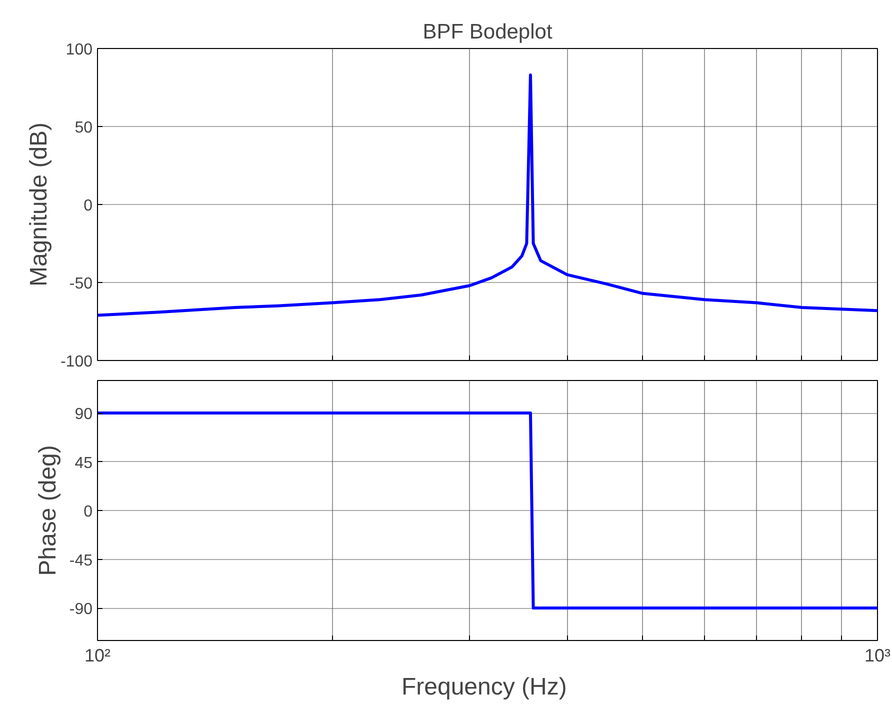 Image resolution: width=892 pixels, height=726 pixels. I want to click on y-tick-label: -100, so click(76, 362).